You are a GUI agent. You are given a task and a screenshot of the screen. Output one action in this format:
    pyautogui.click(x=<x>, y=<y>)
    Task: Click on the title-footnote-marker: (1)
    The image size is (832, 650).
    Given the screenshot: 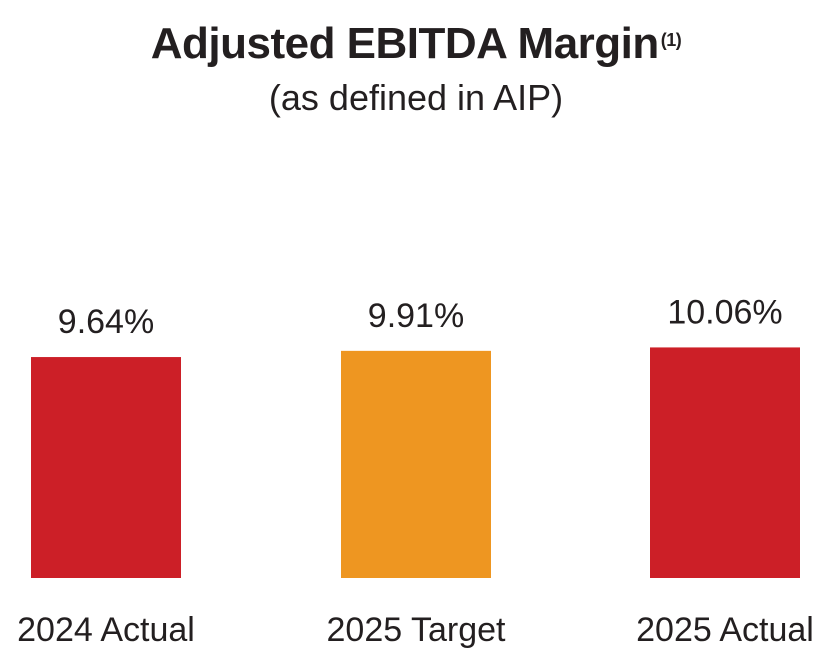 What is the action you would take?
    pyautogui.click(x=671, y=40)
    